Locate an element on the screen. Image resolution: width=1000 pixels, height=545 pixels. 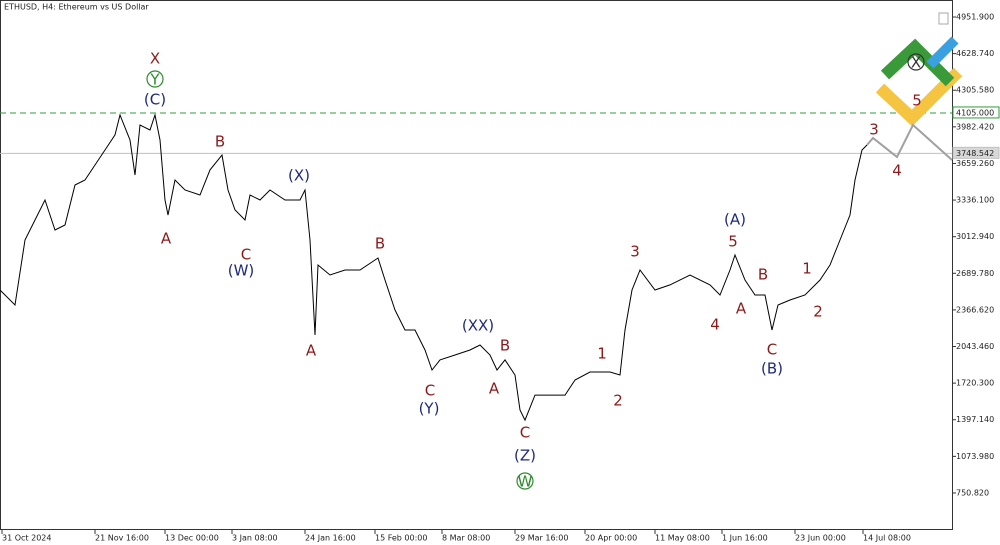
x-tick-label: 11 May 08:00 is located at coordinates (682, 538).